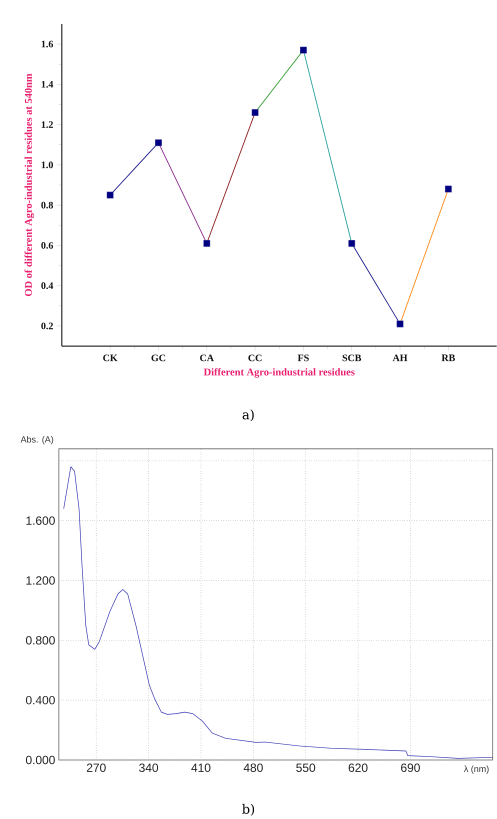 This screenshot has width=497, height=819. What do you see at coordinates (476, 769) in the screenshot?
I see `x-axis-title: λ (nm)` at bounding box center [476, 769].